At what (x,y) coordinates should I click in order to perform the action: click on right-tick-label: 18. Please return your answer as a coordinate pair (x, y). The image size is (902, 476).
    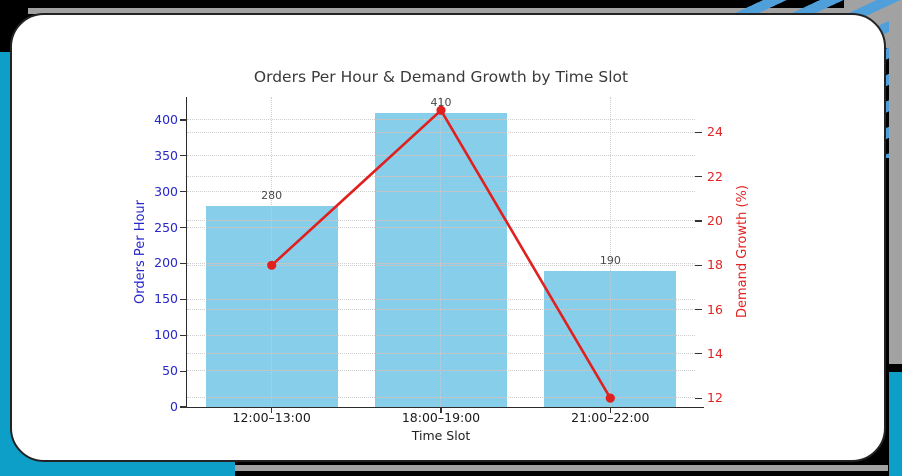
    Looking at the image, I should click on (715, 265).